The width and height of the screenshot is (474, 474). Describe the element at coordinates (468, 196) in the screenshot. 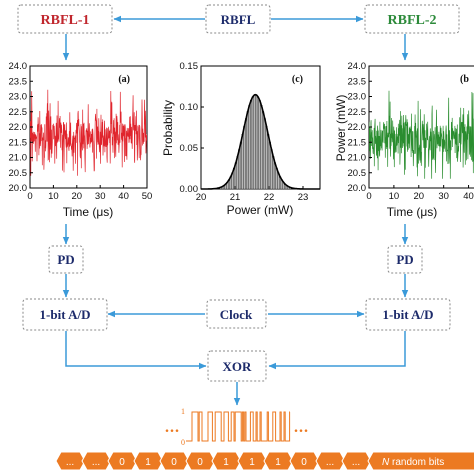

I see `x-tick-label: 40` at that location.